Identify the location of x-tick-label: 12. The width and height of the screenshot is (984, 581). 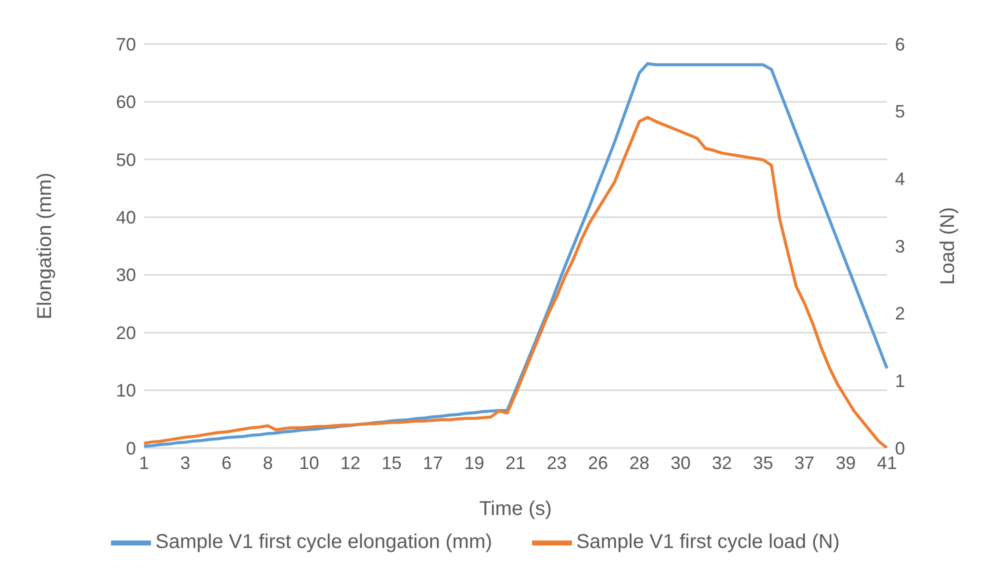
(350, 462).